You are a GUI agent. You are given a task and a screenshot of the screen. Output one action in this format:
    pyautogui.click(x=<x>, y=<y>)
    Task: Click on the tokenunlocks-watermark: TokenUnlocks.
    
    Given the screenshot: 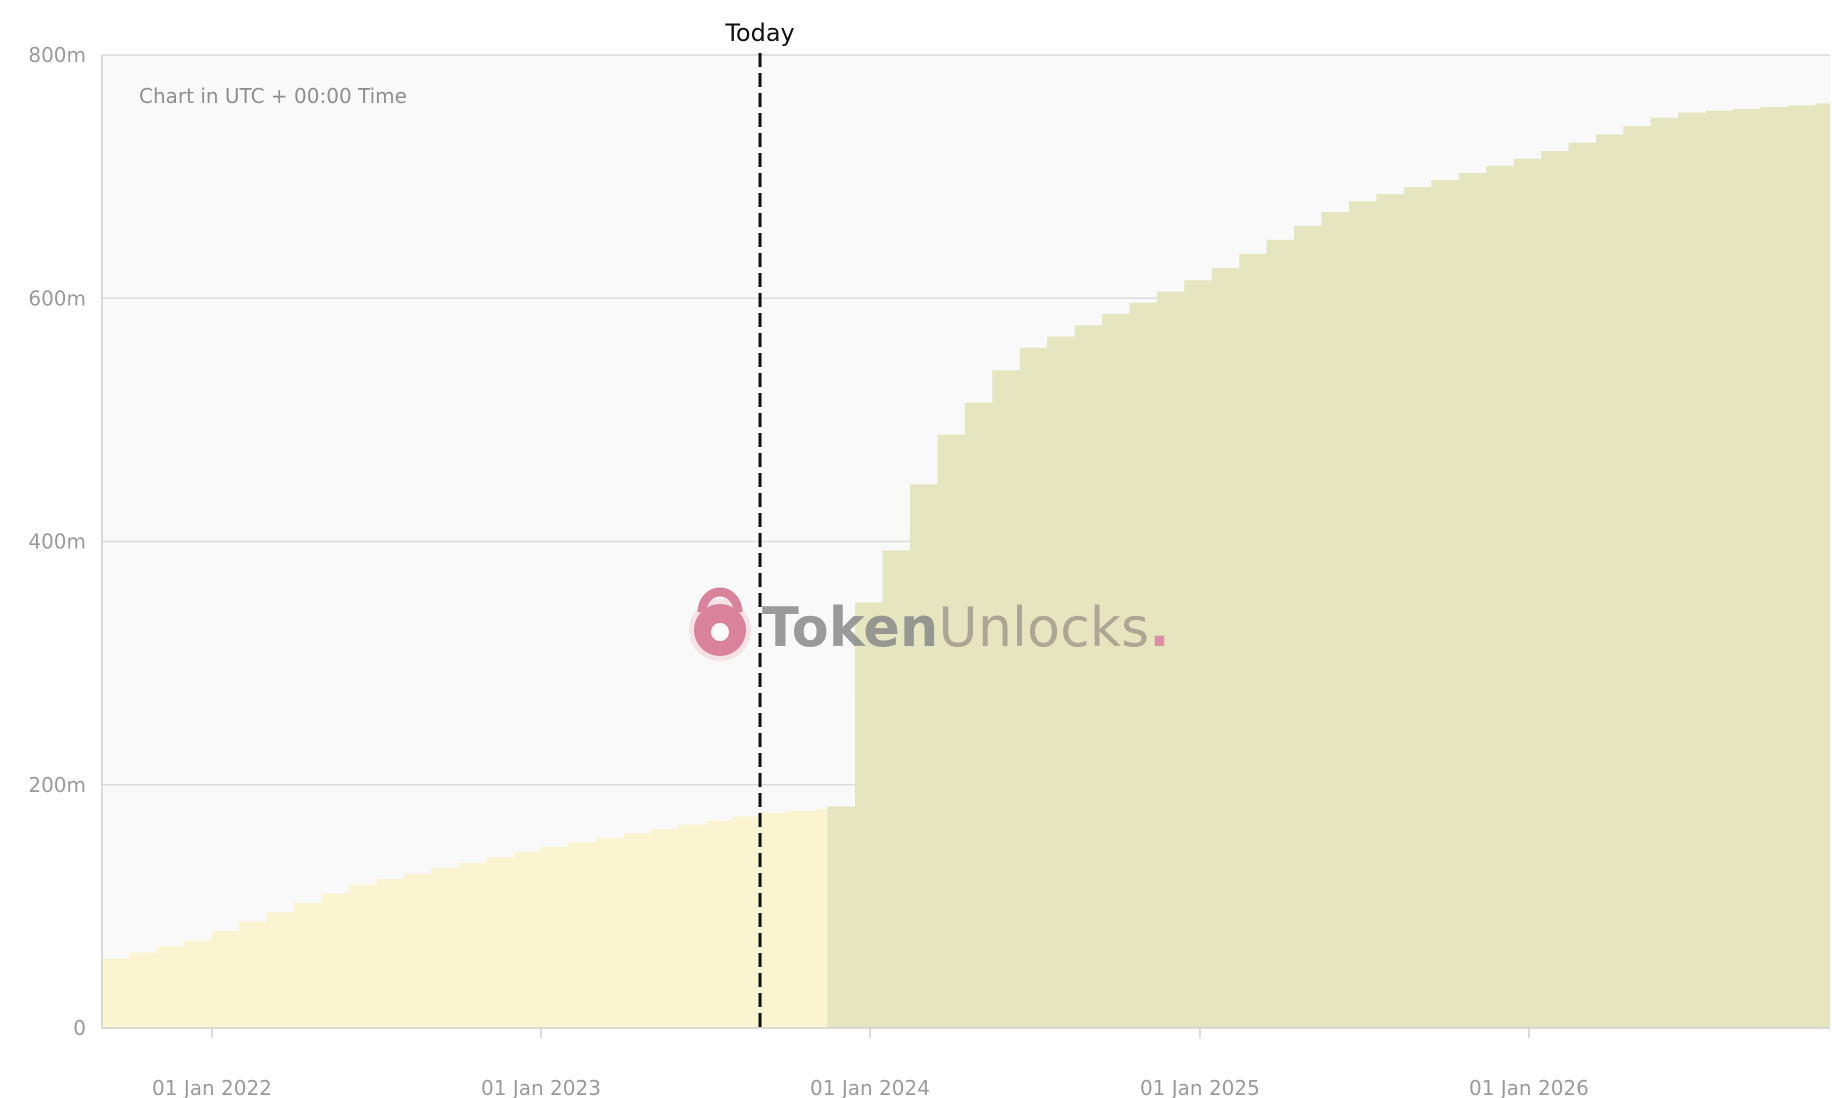 What is the action you would take?
    pyautogui.click(x=929, y=624)
    